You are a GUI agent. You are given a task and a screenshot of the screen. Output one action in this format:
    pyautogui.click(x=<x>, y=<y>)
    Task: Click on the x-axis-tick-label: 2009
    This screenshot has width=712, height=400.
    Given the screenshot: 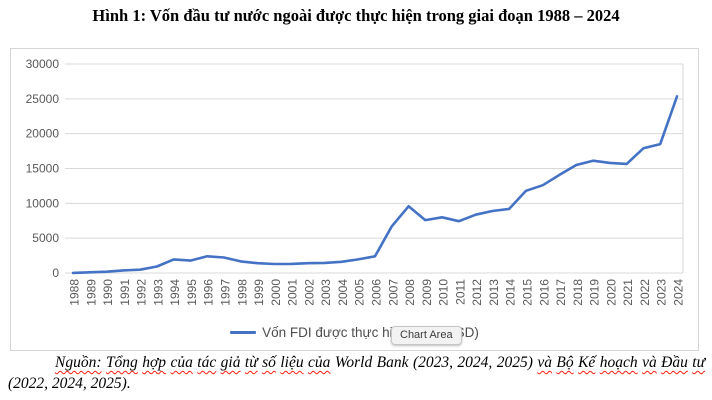 What is the action you would take?
    pyautogui.click(x=427, y=292)
    